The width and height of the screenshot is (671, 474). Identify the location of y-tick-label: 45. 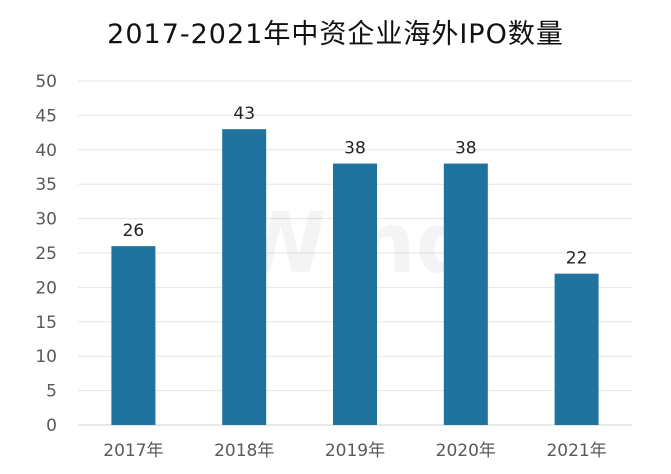
(46, 116).